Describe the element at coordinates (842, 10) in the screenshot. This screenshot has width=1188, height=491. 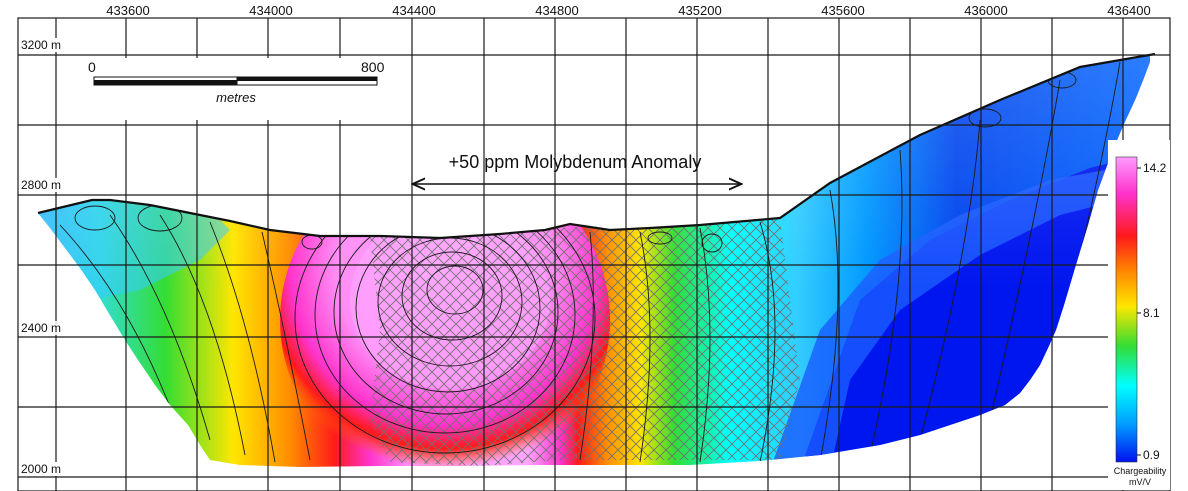
I see `x-tick-label: 435600` at that location.